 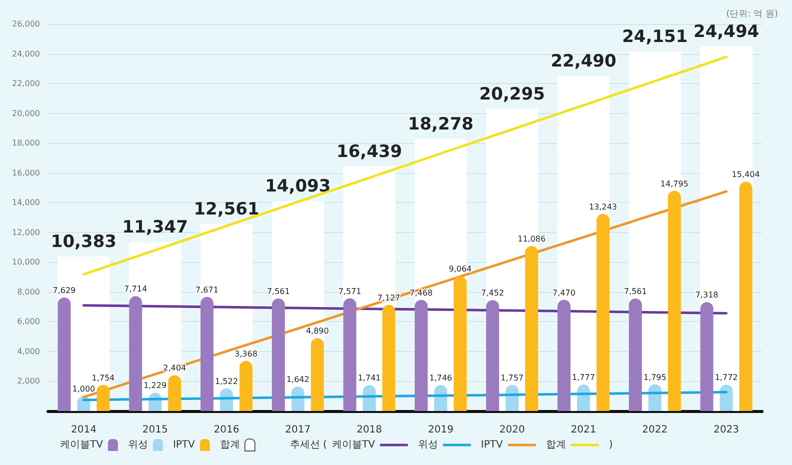 What do you see at coordinates (752, 15) in the screenshot?
I see `text: (단위: 억 원)` at bounding box center [752, 15].